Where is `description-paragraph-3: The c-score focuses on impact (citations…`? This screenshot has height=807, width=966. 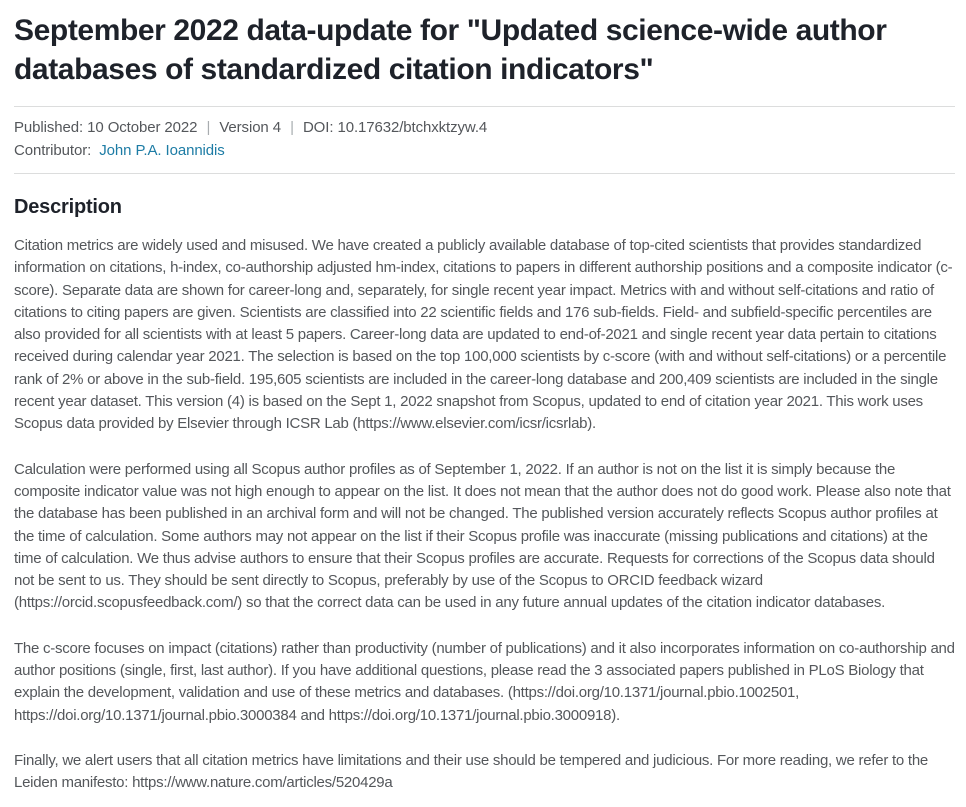
description-paragraph-3: The c-score focuses on impact (citations… is located at coordinates (484, 681).